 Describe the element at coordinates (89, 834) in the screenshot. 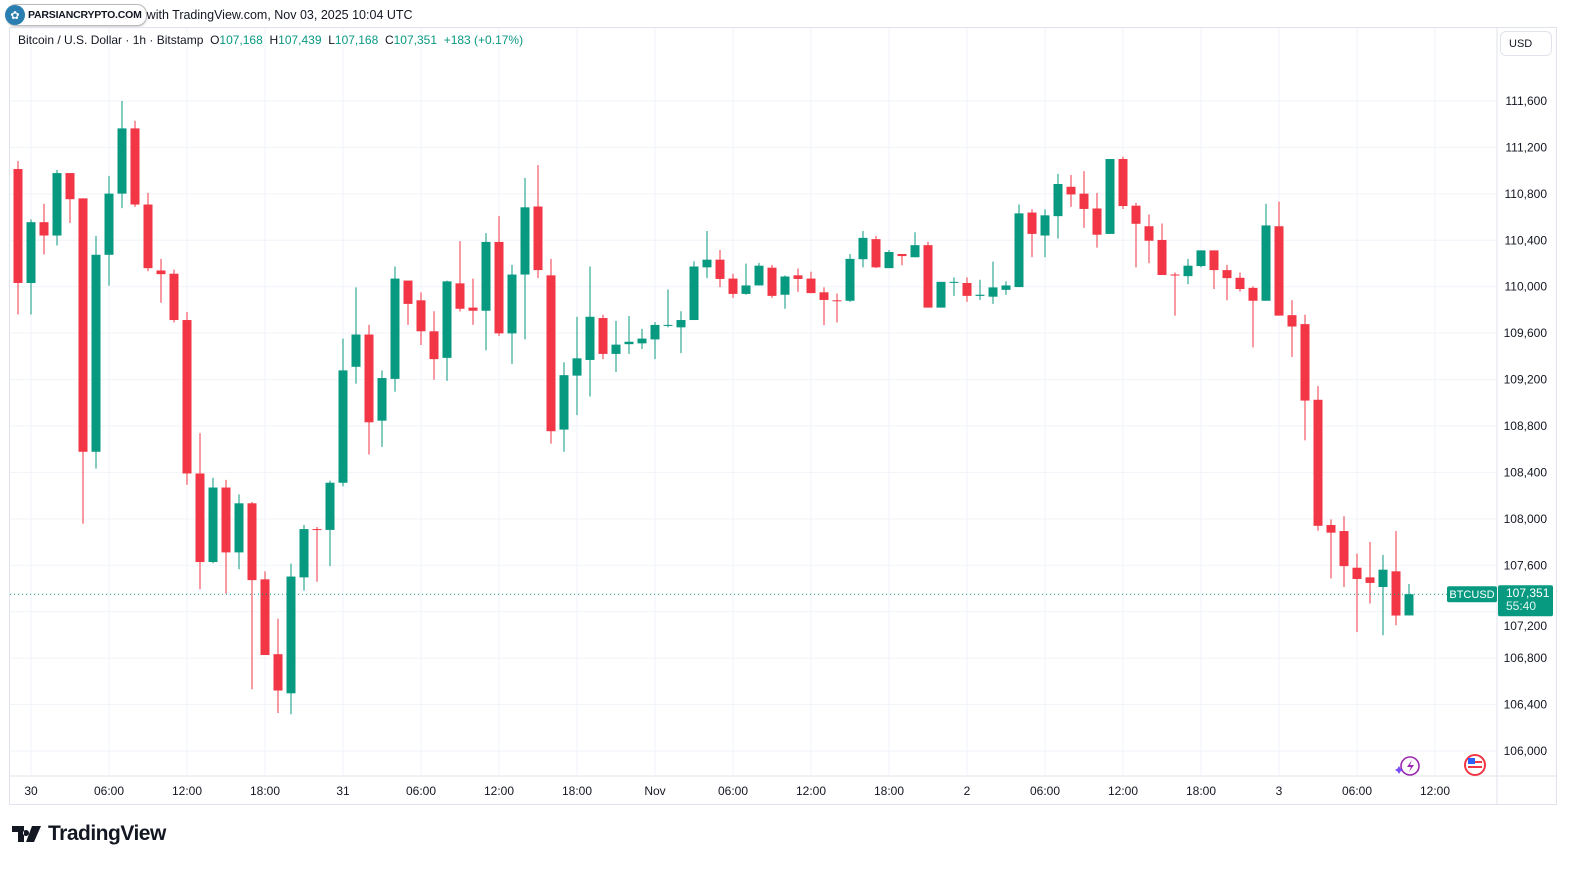

I see `tradingview-footer: TradingView` at that location.